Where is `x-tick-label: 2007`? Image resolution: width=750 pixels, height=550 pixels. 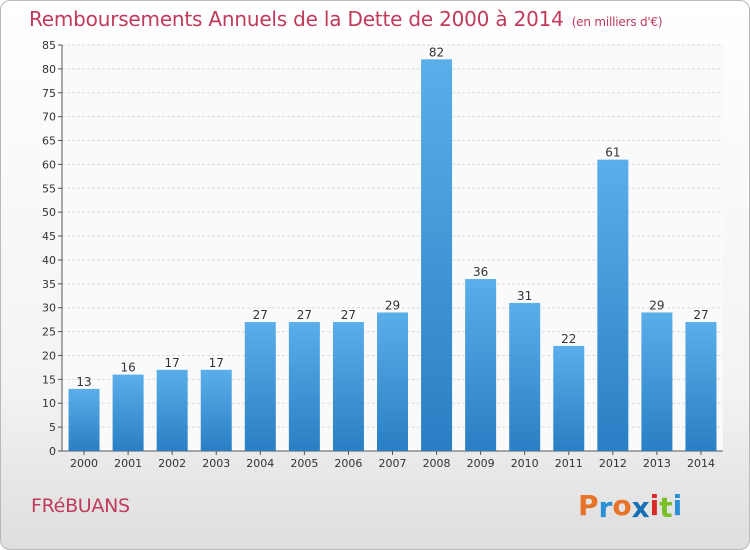 x-tick-label: 2007 is located at coordinates (393, 463).